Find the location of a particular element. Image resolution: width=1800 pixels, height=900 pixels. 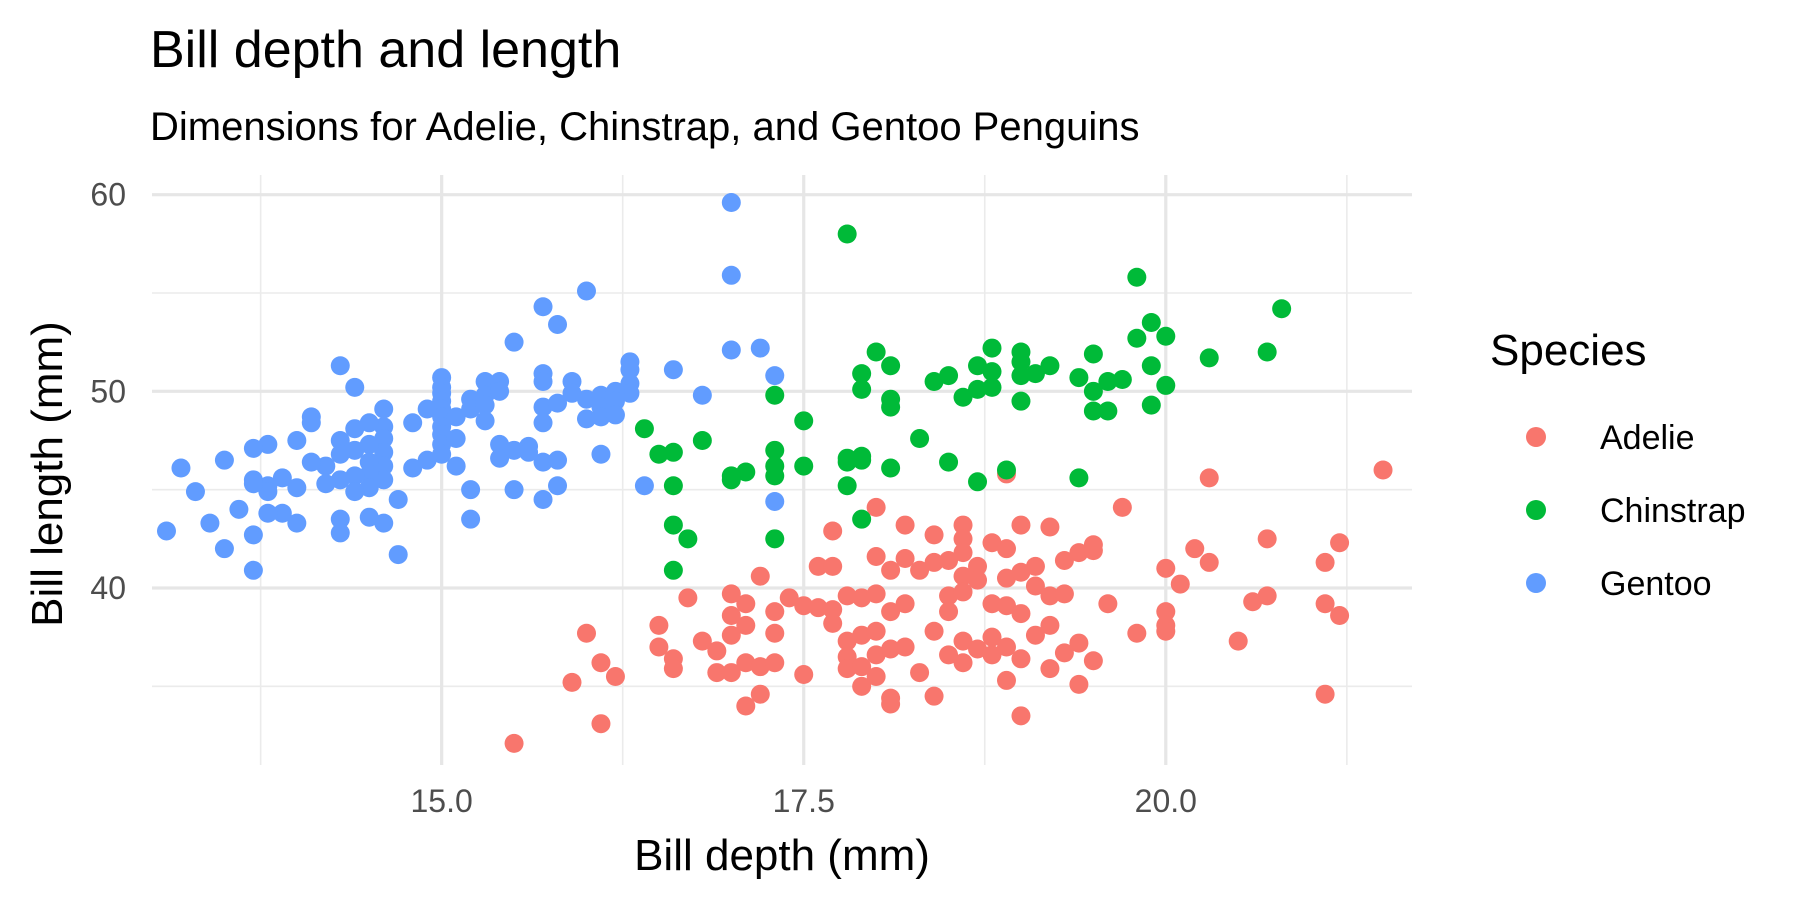

legend-item-gentoo: Gentoo is located at coordinates (1619, 584).